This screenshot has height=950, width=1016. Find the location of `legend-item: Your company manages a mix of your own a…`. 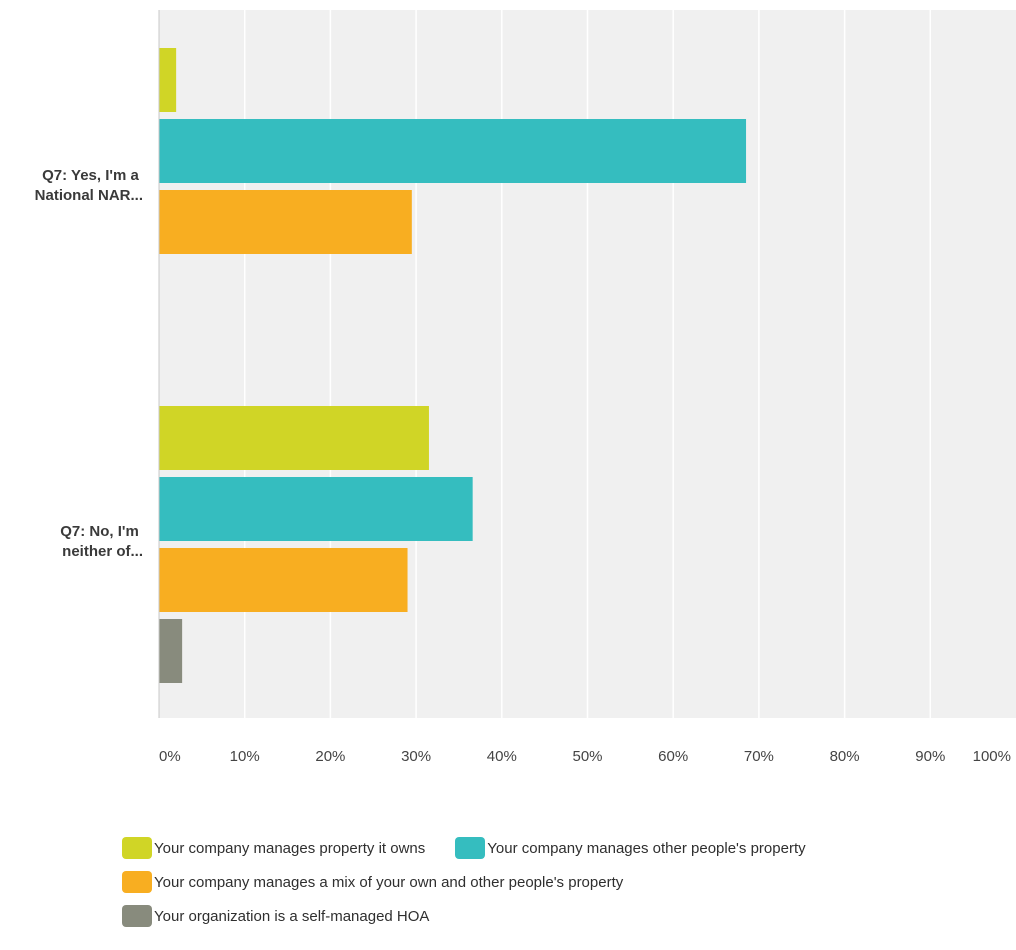

legend-item: Your company manages a mix of your own a… is located at coordinates (372, 882).